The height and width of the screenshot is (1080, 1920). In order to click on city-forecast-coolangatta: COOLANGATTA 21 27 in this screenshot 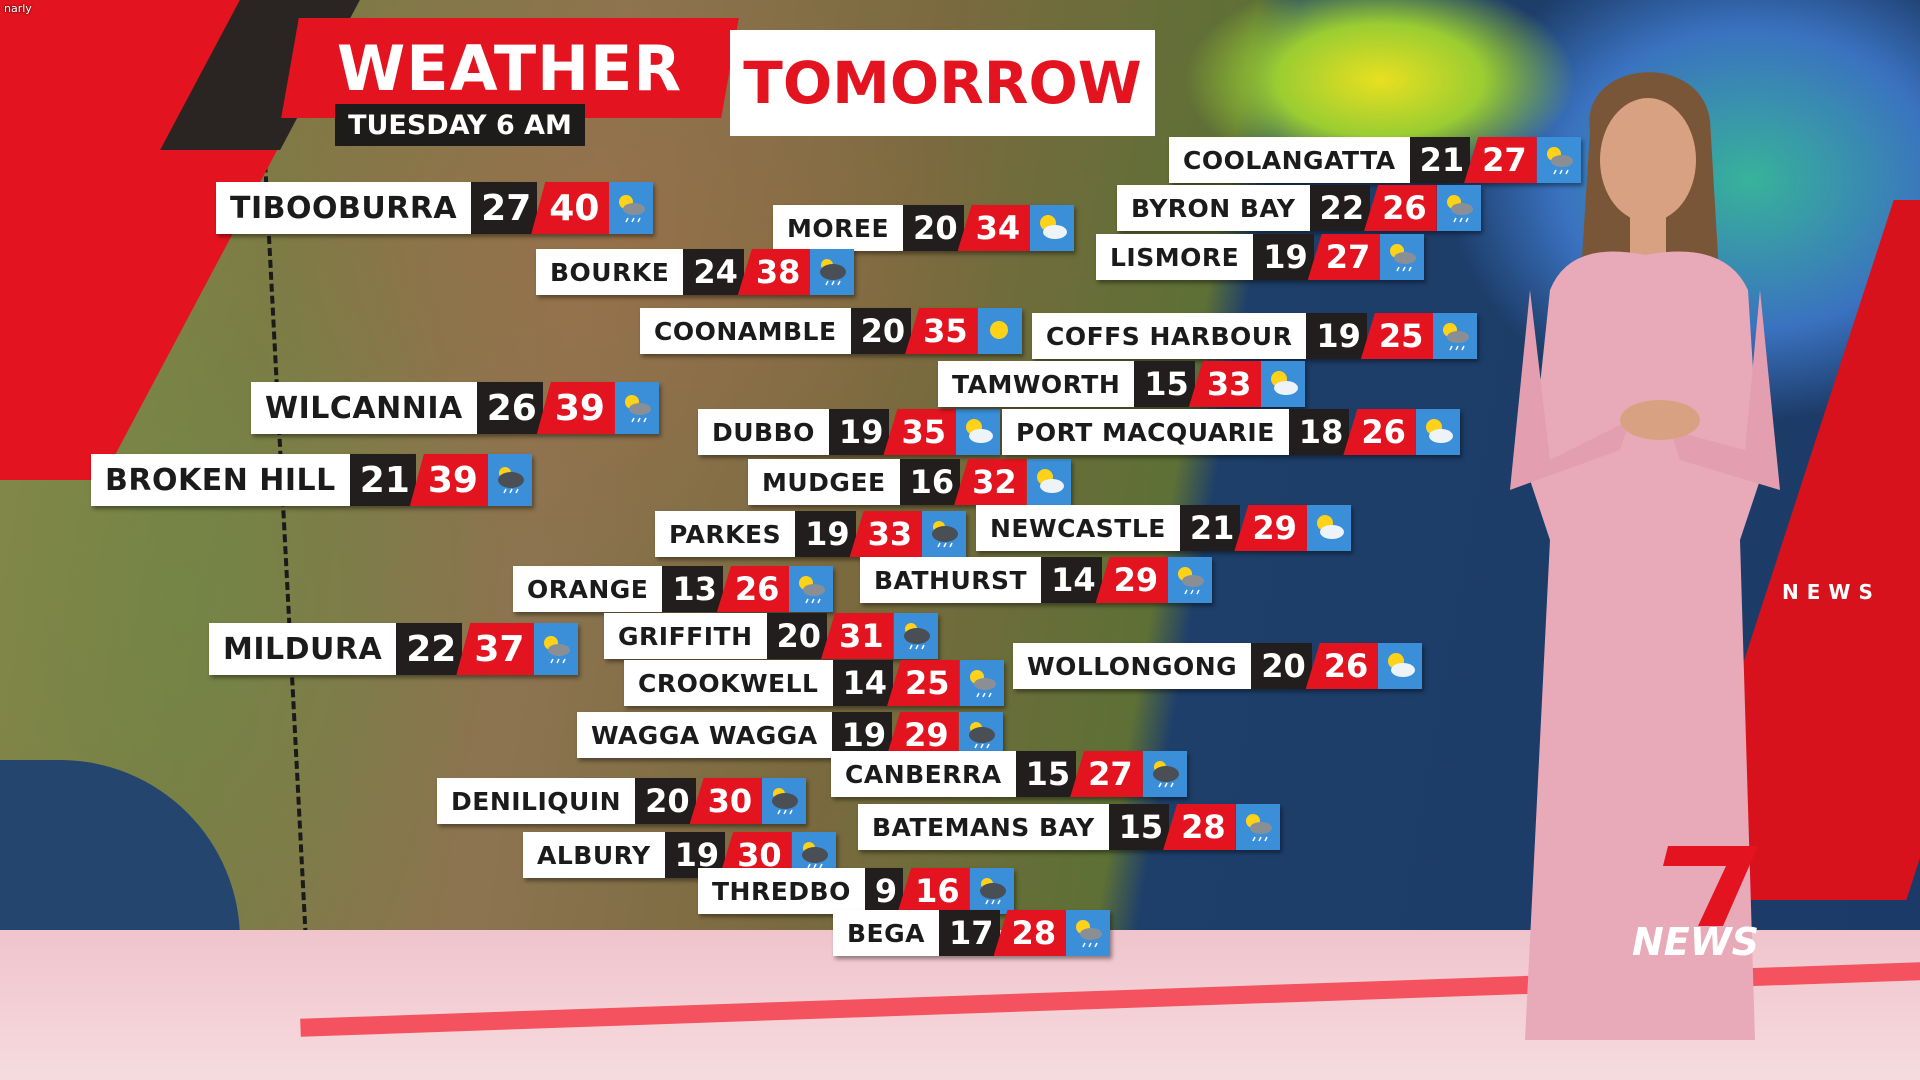, I will do `click(1375, 160)`.